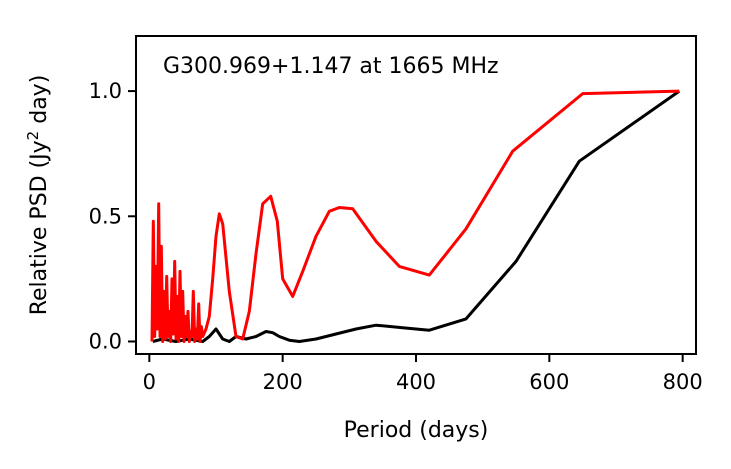  What do you see at coordinates (416, 430) in the screenshot?
I see `x-axis-label: Period (days)` at bounding box center [416, 430].